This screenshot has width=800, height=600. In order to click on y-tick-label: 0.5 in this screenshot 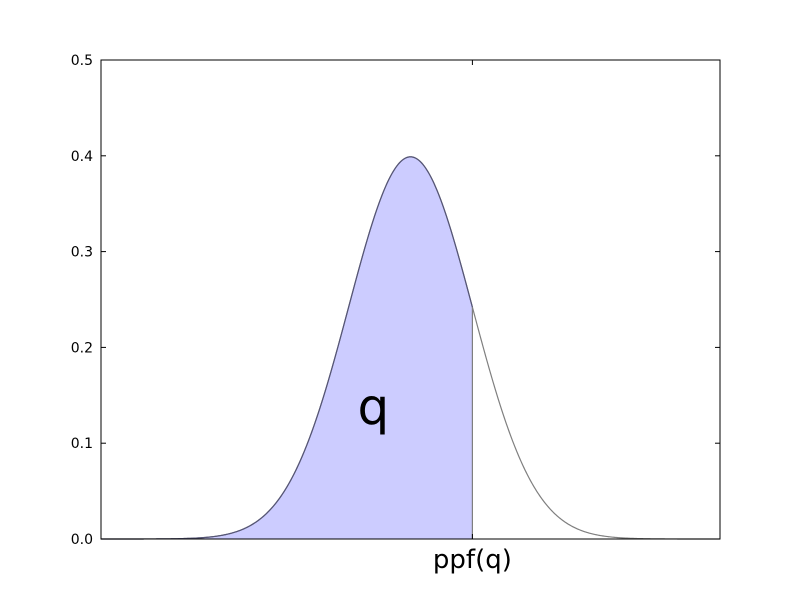, I will do `click(82, 61)`.